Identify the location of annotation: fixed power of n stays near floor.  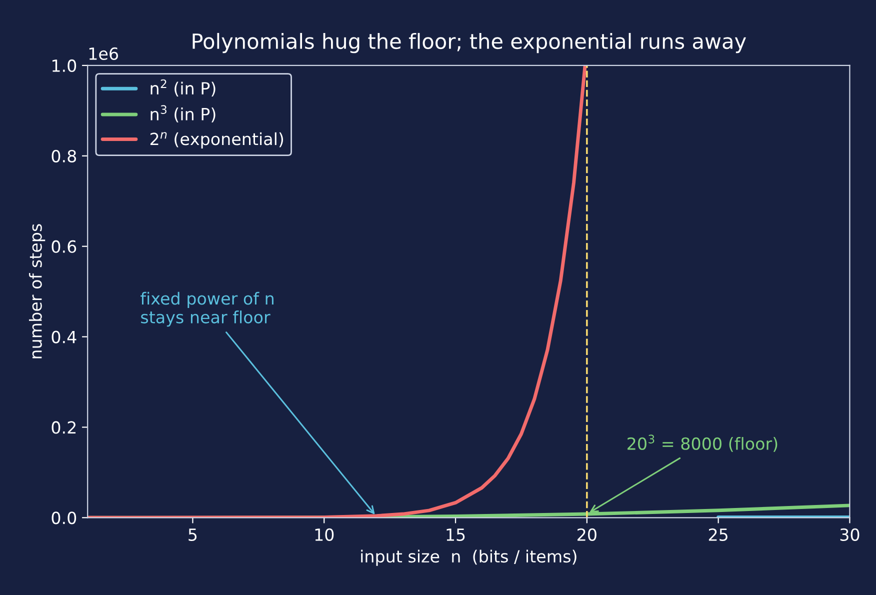
(207, 309).